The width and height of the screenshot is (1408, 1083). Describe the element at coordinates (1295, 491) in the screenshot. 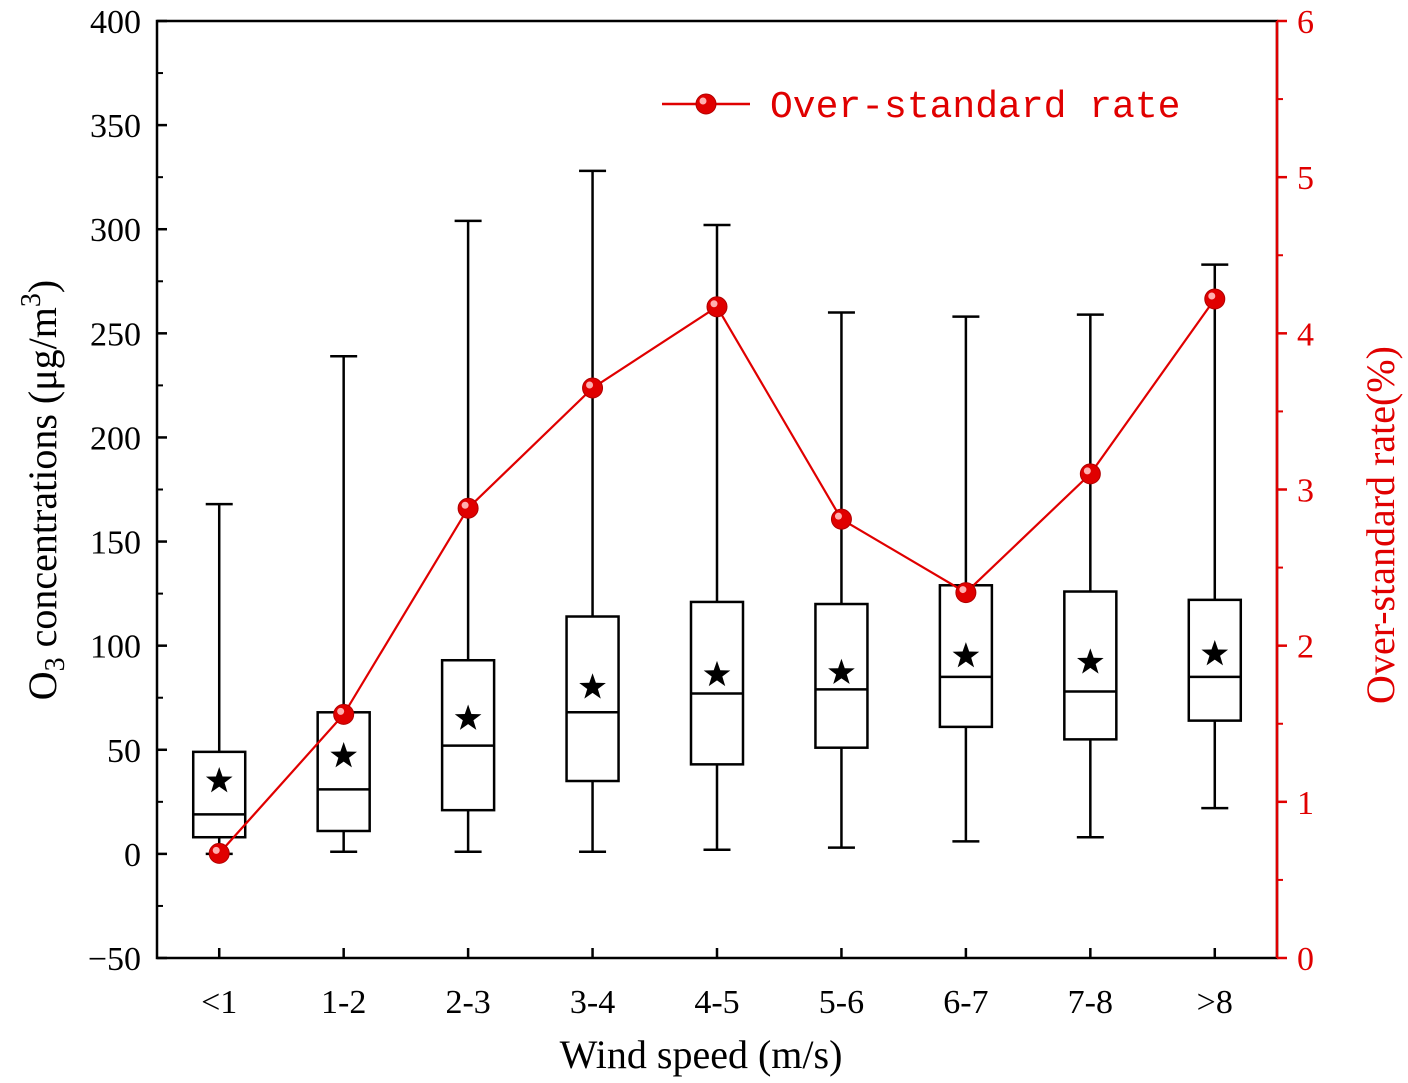

I see `right-axis-ticks: 0 1 2 3 4 5 6` at that location.